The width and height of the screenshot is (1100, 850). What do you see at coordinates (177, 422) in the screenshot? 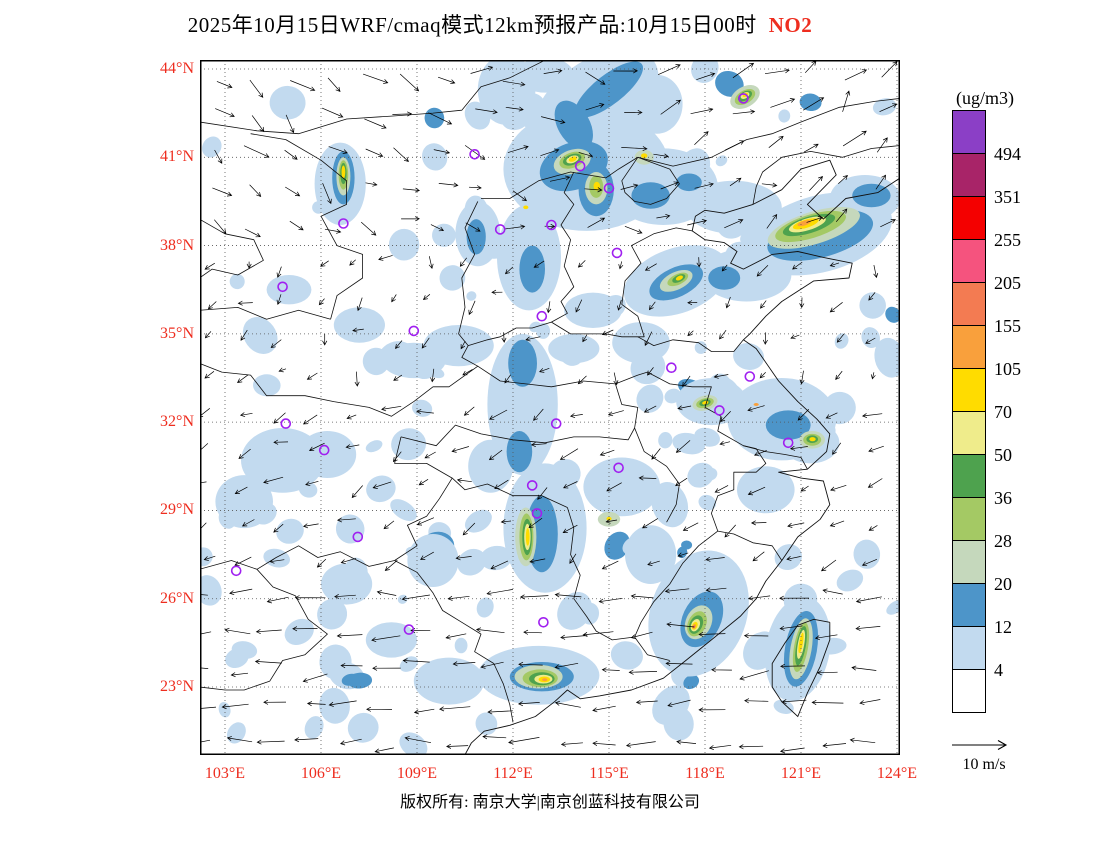
I see `lat-axis-label: 32°N` at bounding box center [177, 422].